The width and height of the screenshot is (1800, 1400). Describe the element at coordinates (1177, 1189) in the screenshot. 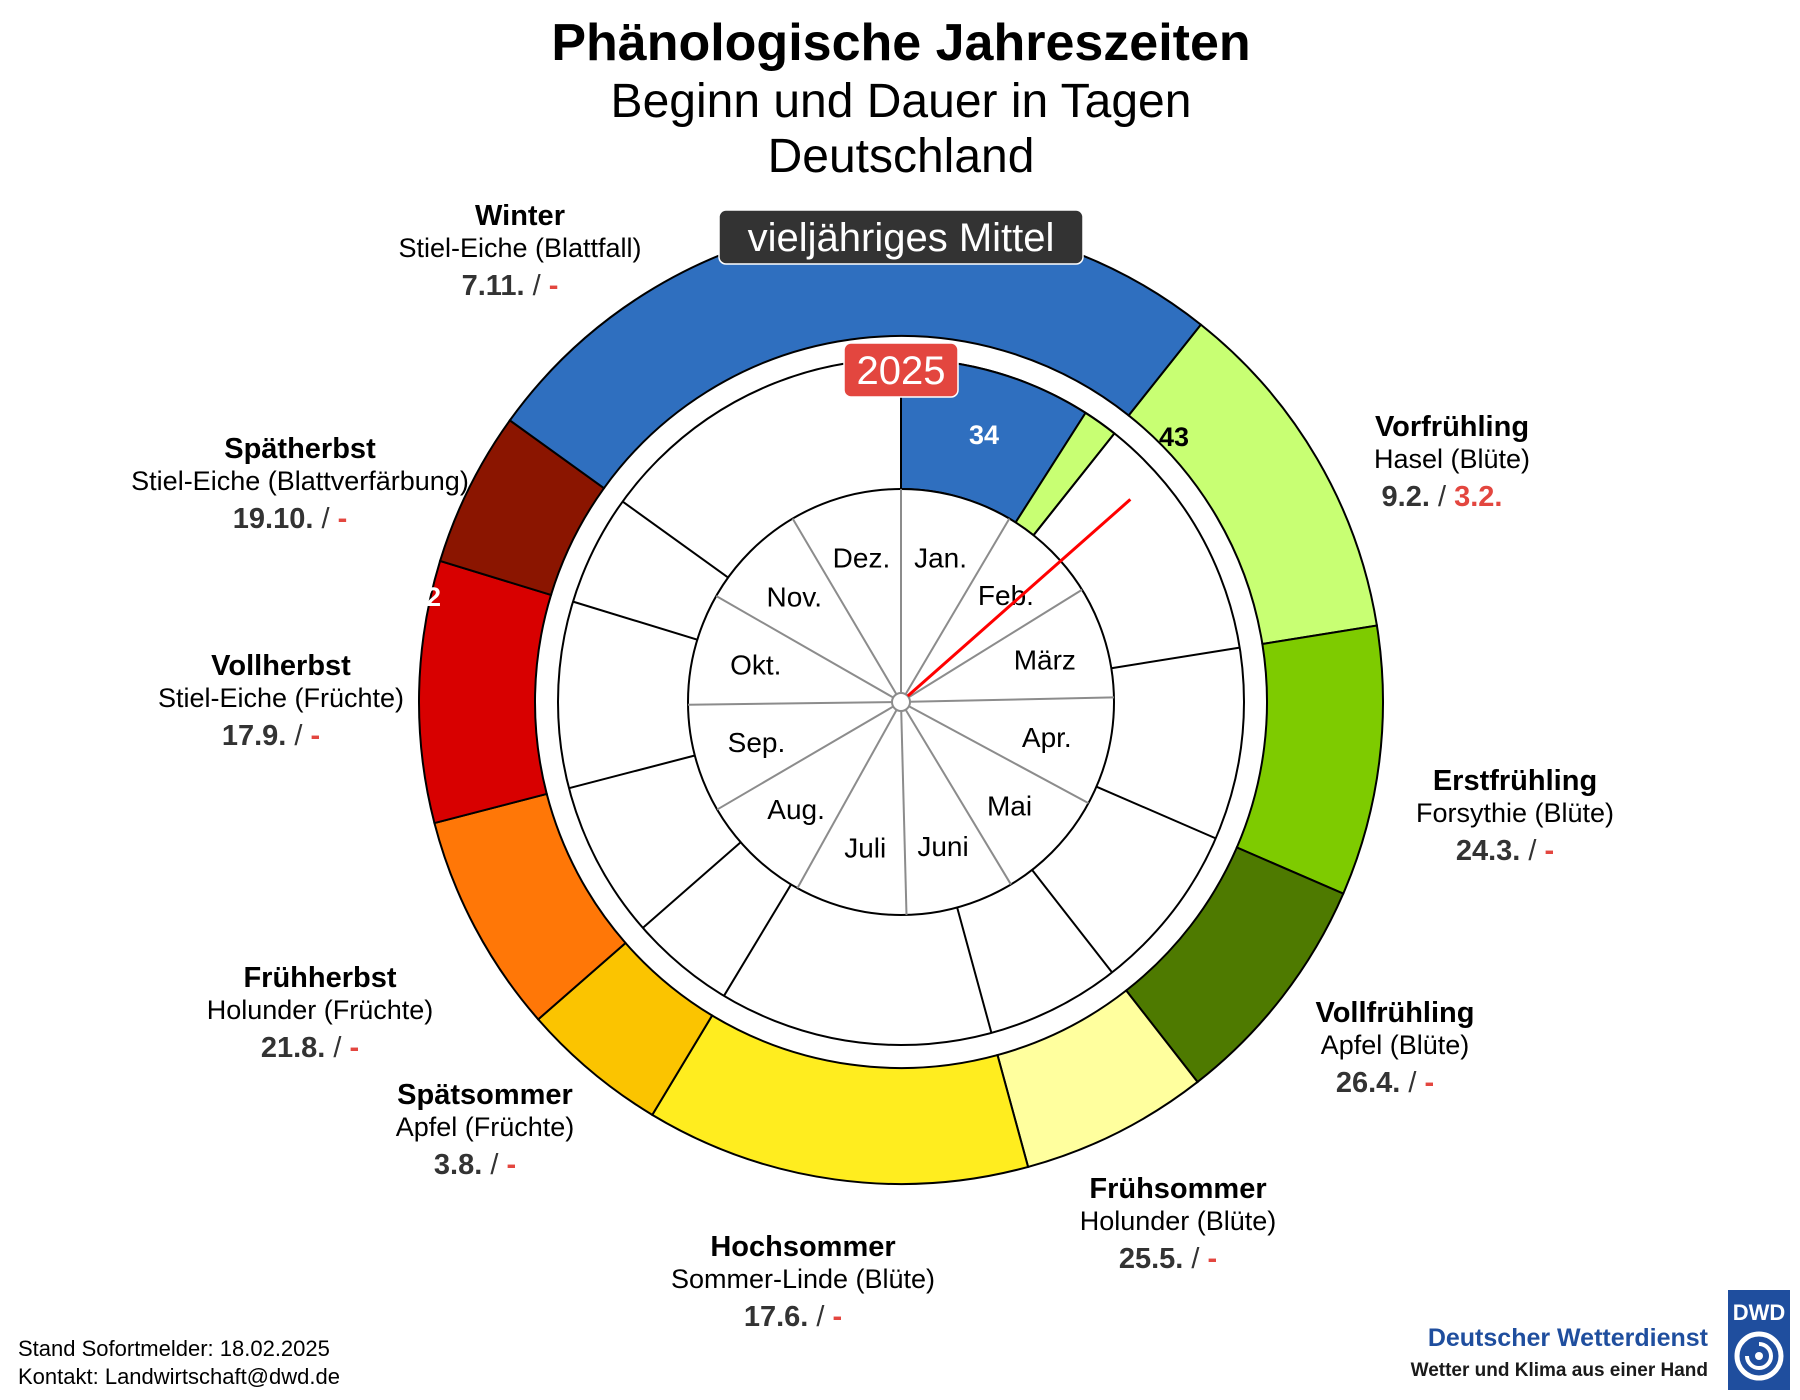

I see `season-name: Frühsommer` at that location.